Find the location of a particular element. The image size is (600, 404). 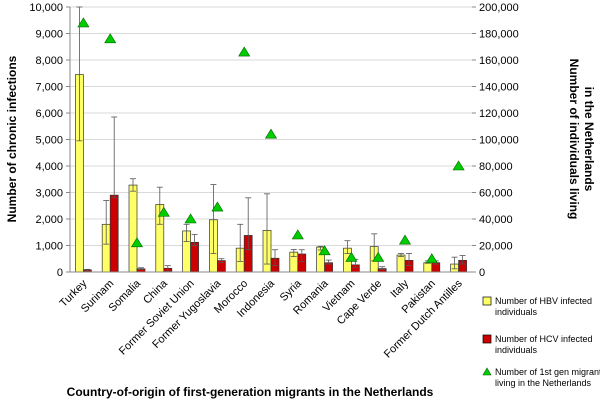

left-tick-label: 3,000 is located at coordinates (49, 194).